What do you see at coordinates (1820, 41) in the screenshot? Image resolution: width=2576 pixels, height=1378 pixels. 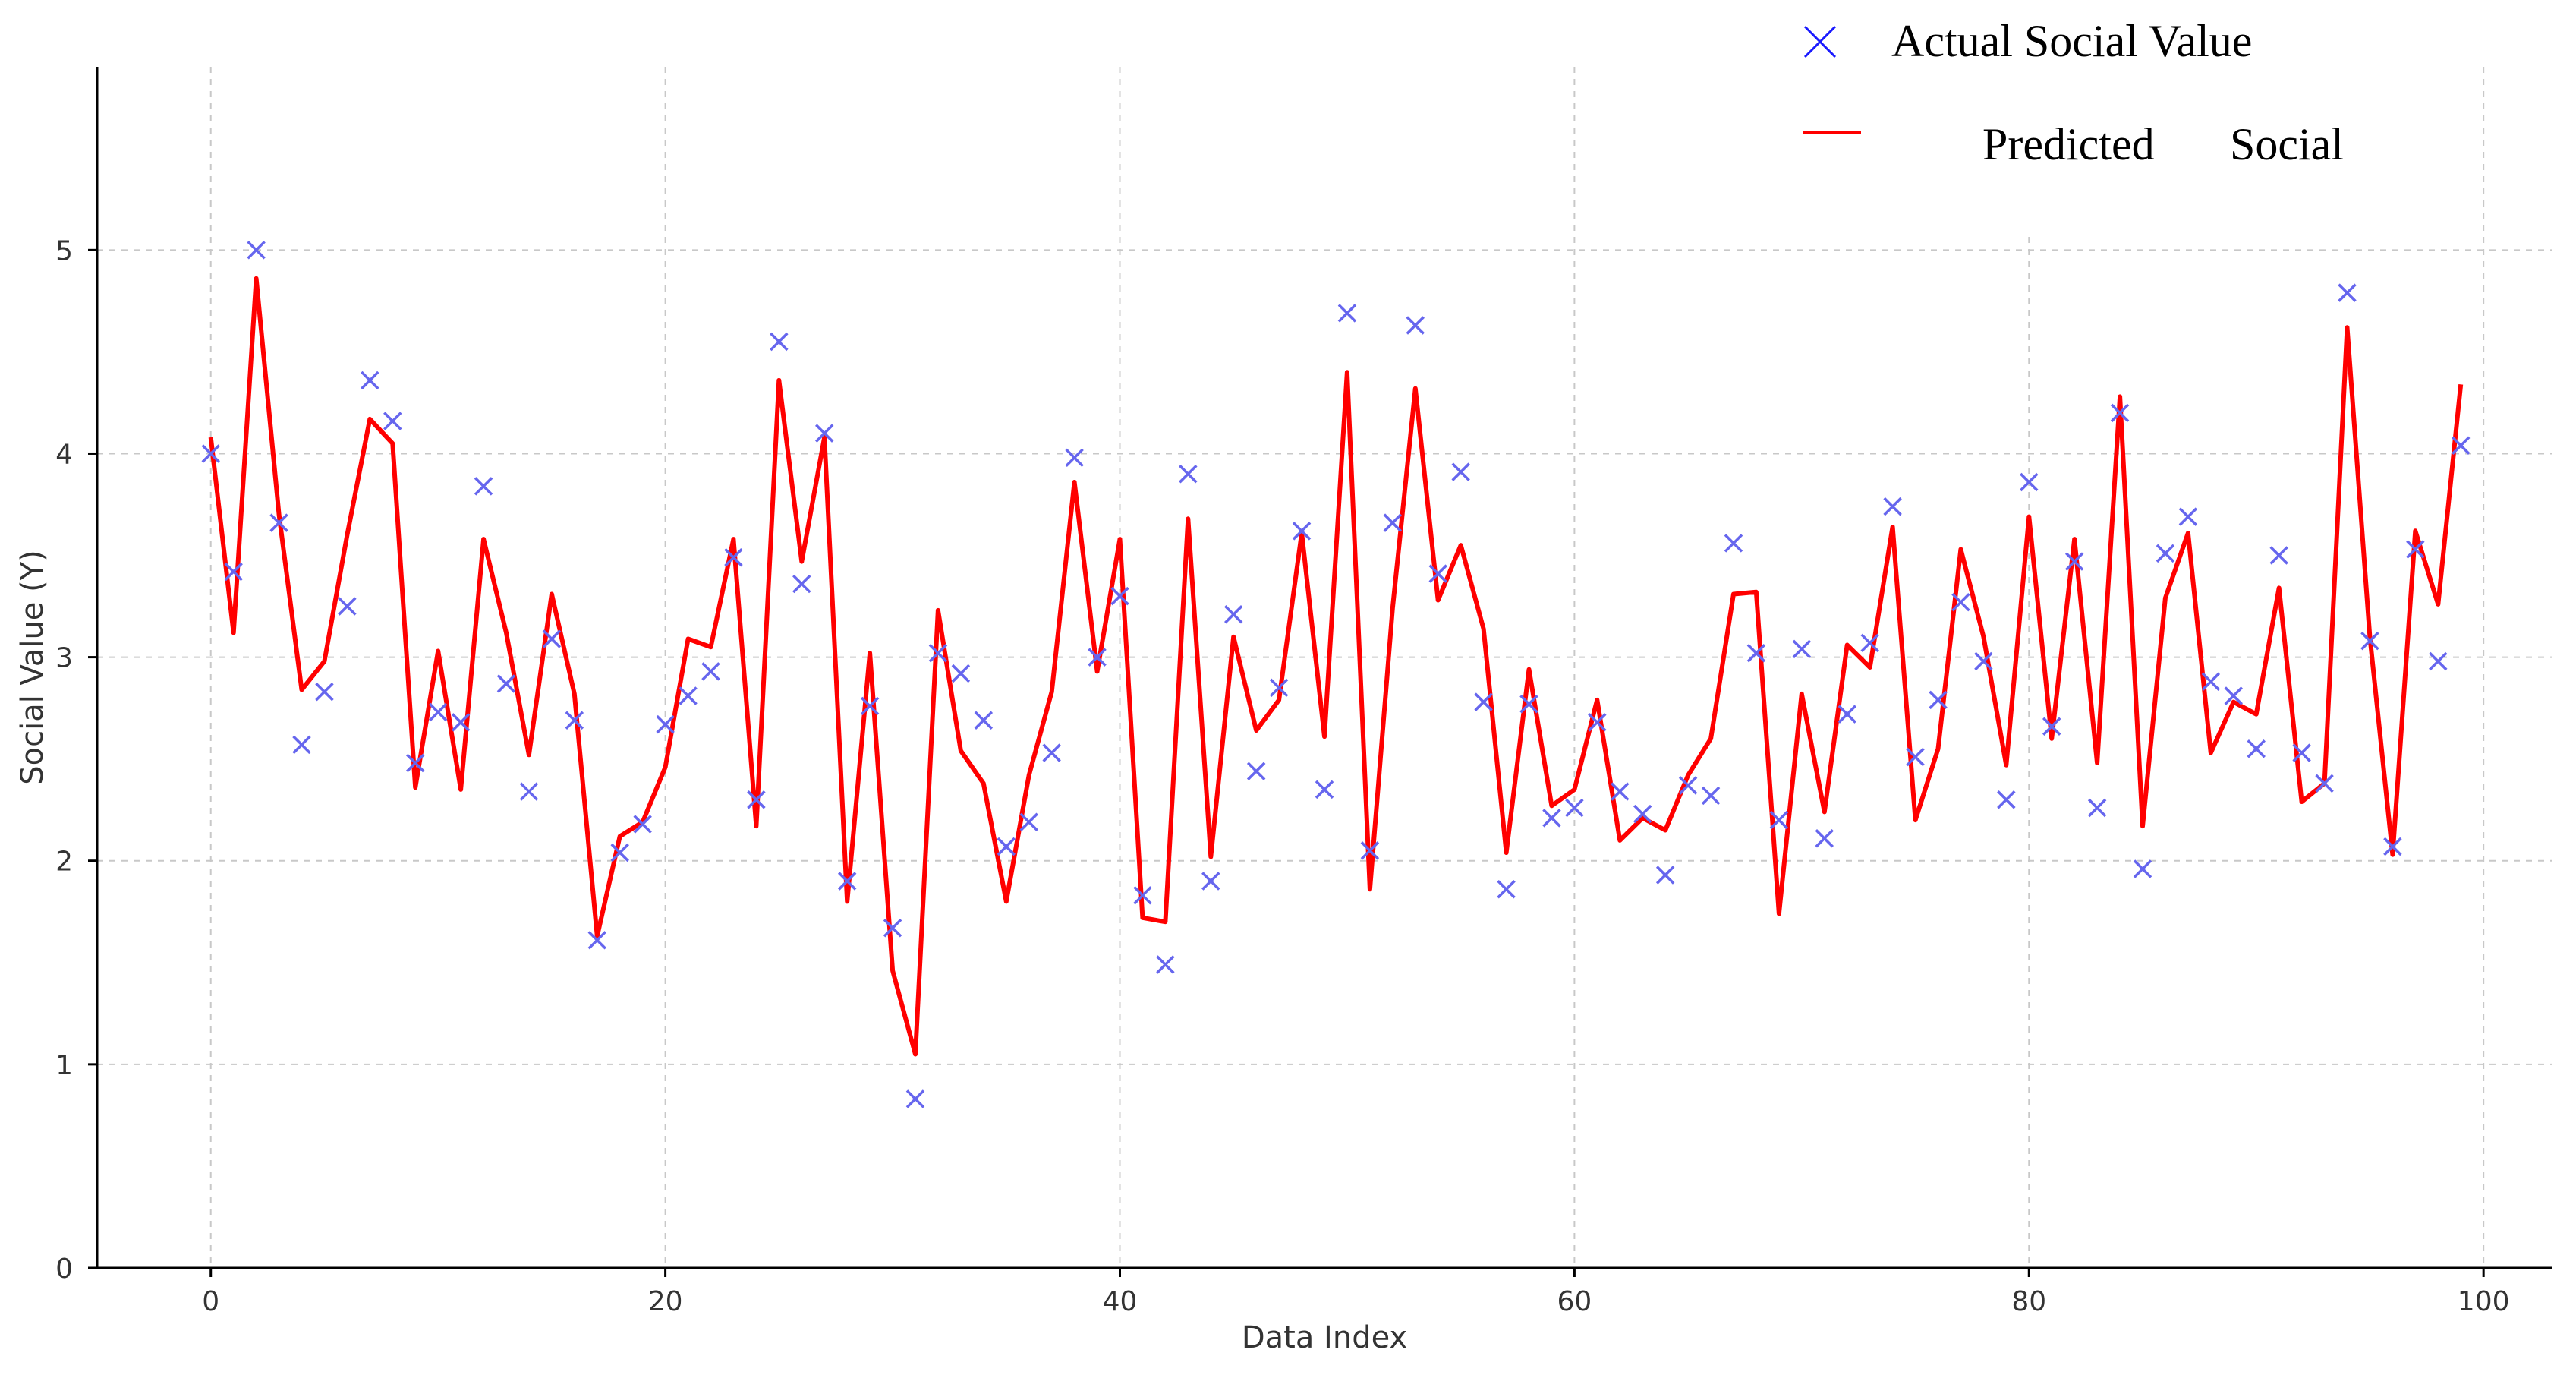 I see `legend-marker-x-icon` at bounding box center [1820, 41].